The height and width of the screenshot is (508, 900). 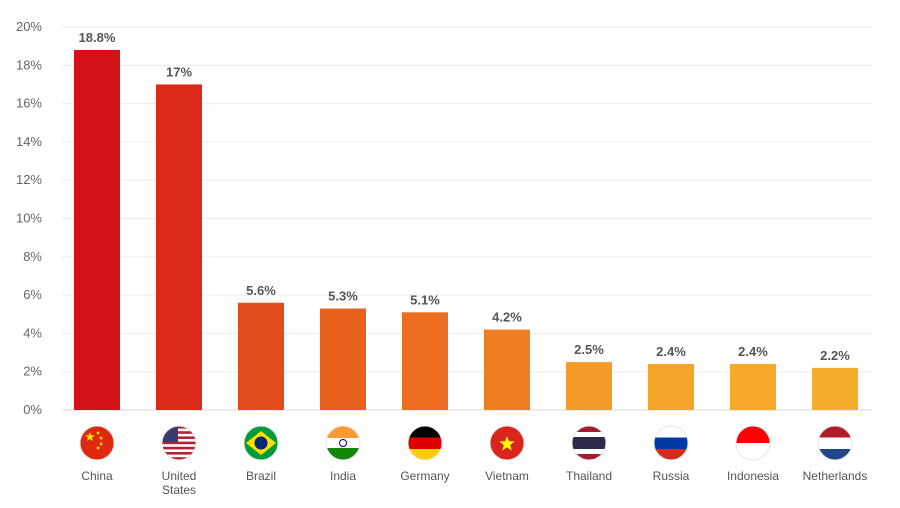 I want to click on data-label: 4.2%, so click(x=507, y=317).